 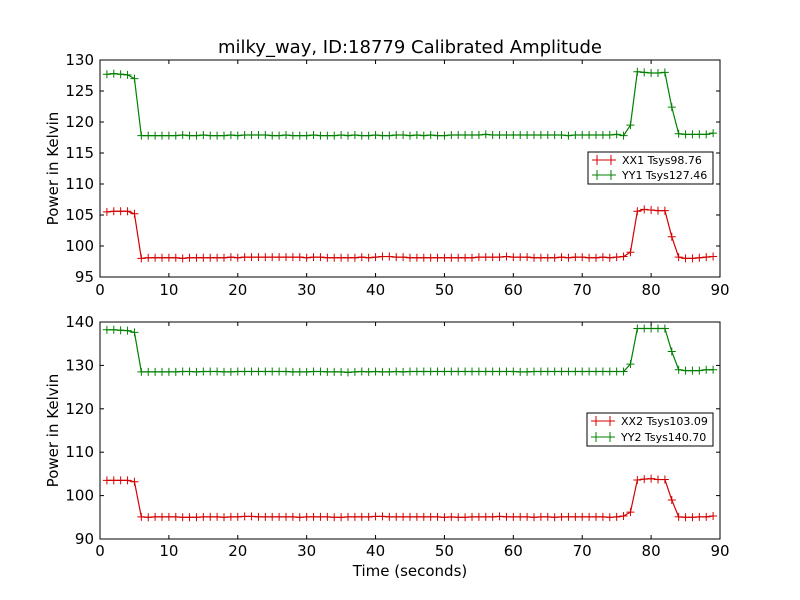 I want to click on y-axis-label: Power in Kelvin, so click(x=53, y=169).